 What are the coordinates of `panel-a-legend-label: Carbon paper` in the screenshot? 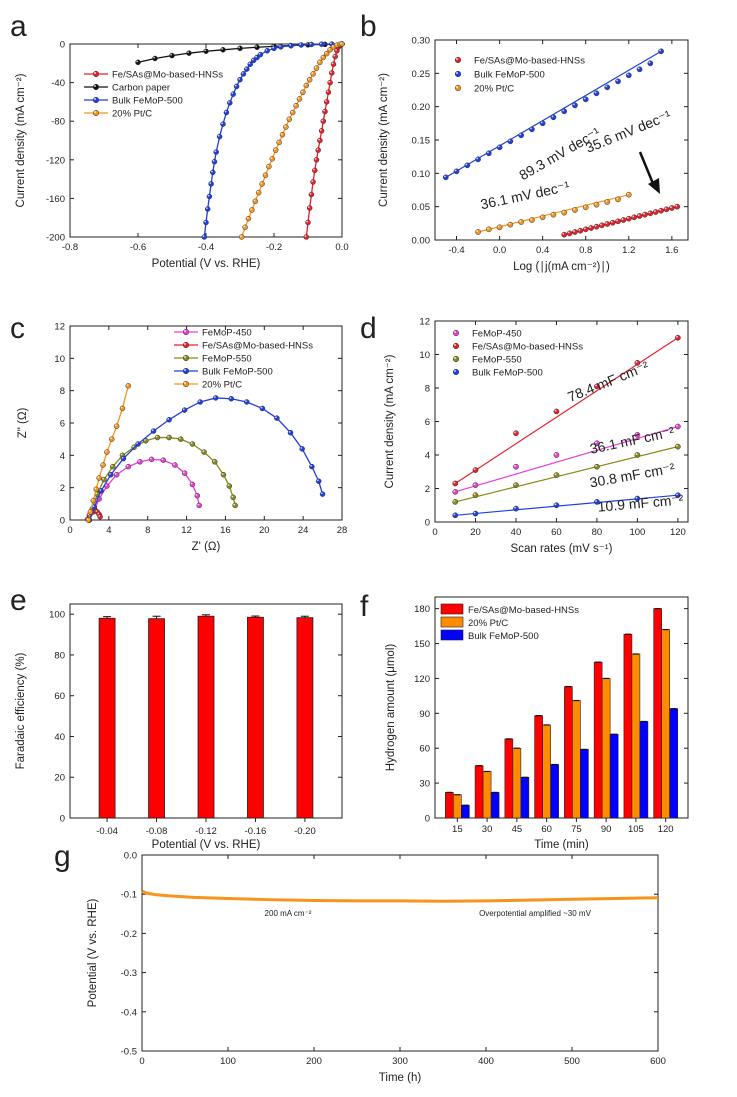 It's located at (141, 88).